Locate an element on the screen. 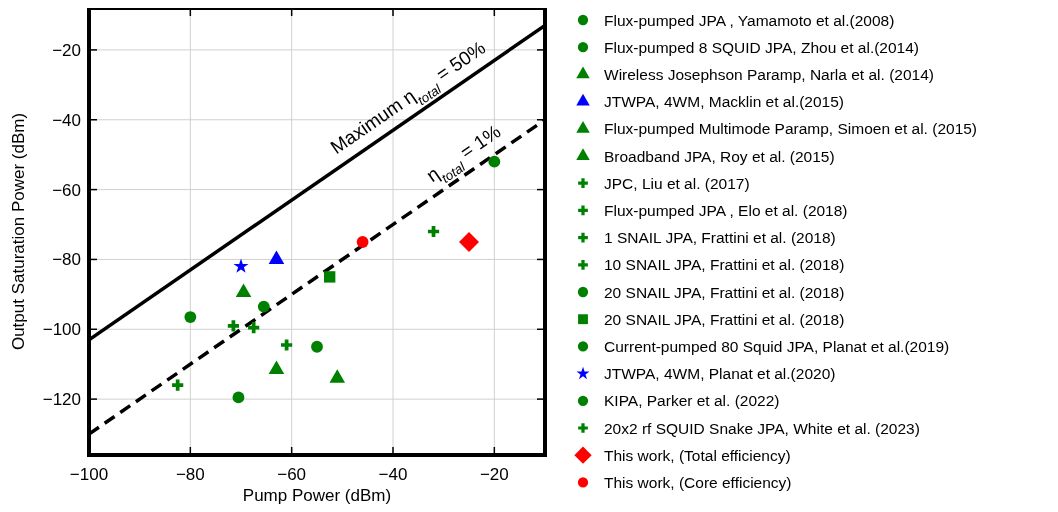 The image size is (1058, 512). legend-label: Flux-pumped Multimode Paramp, Simoen et al. (2015) is located at coordinates (791, 129).